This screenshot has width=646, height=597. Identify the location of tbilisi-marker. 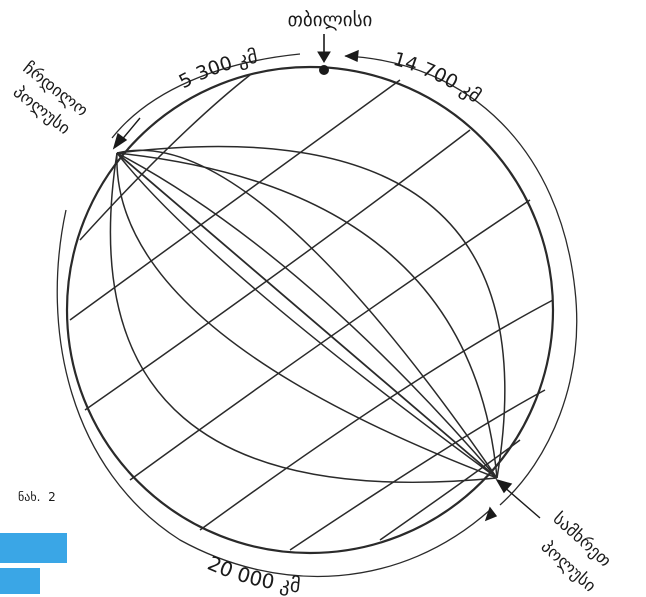
(324, 54).